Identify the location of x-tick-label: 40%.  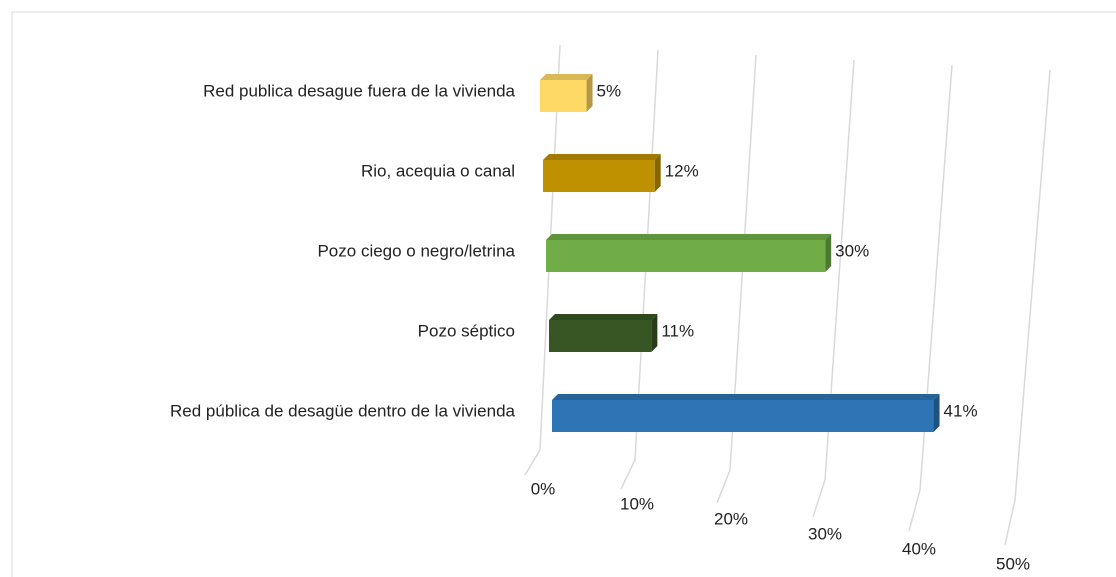
(919, 548).